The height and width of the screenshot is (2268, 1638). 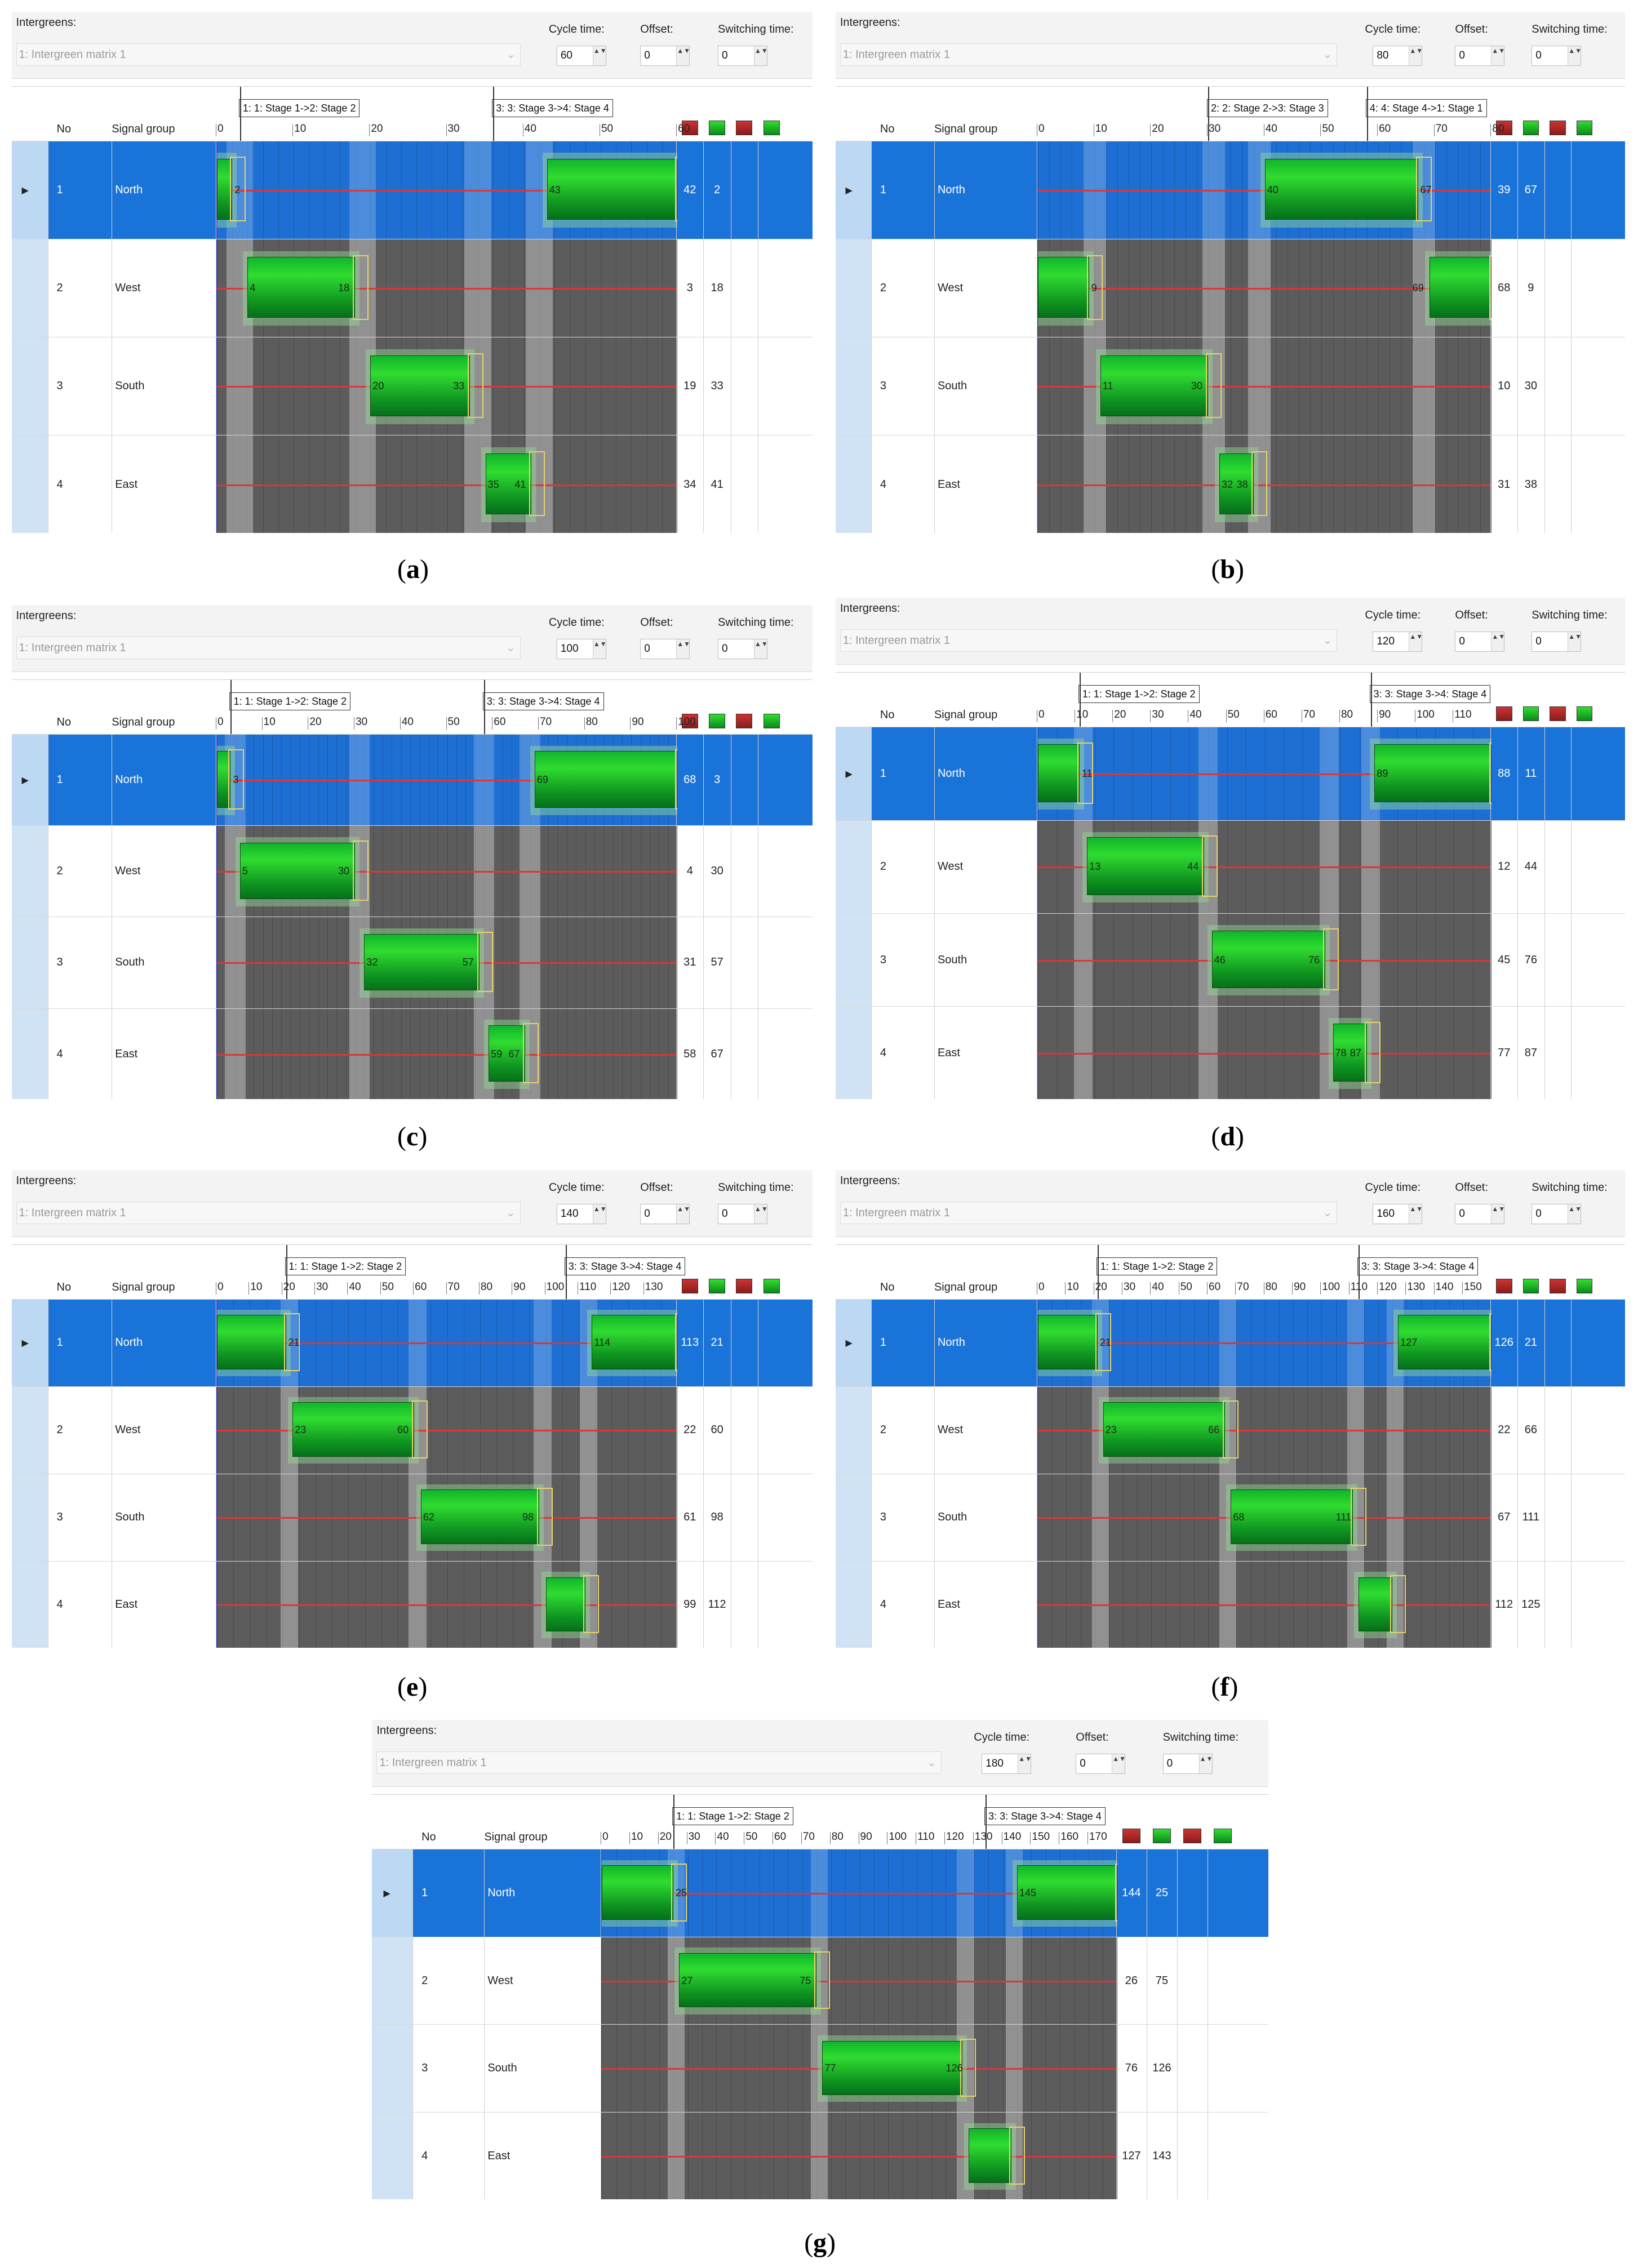 I want to click on signal-group-row: 4 East 112 125, so click(x=1230, y=1604).